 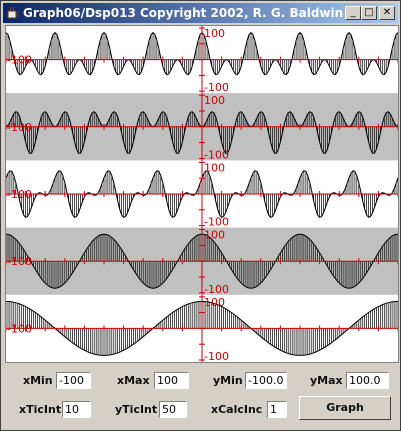 I want to click on graph-button: Graph, so click(x=345, y=408).